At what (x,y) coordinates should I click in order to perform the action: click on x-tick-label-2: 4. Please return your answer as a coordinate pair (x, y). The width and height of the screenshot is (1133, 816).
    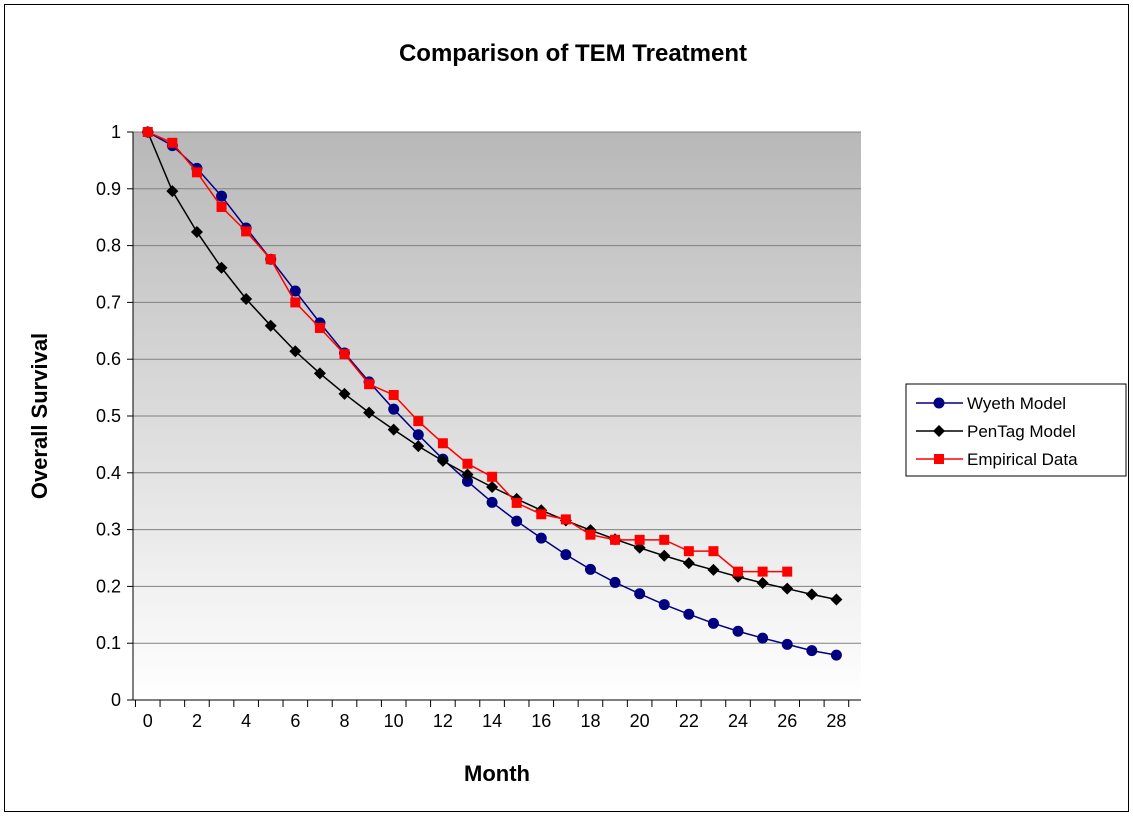
    Looking at the image, I should click on (246, 721).